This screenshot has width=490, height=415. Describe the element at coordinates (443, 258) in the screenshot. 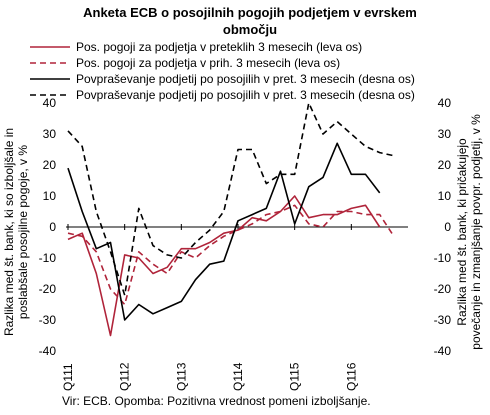

I see `y-right-tick-label: -10` at that location.